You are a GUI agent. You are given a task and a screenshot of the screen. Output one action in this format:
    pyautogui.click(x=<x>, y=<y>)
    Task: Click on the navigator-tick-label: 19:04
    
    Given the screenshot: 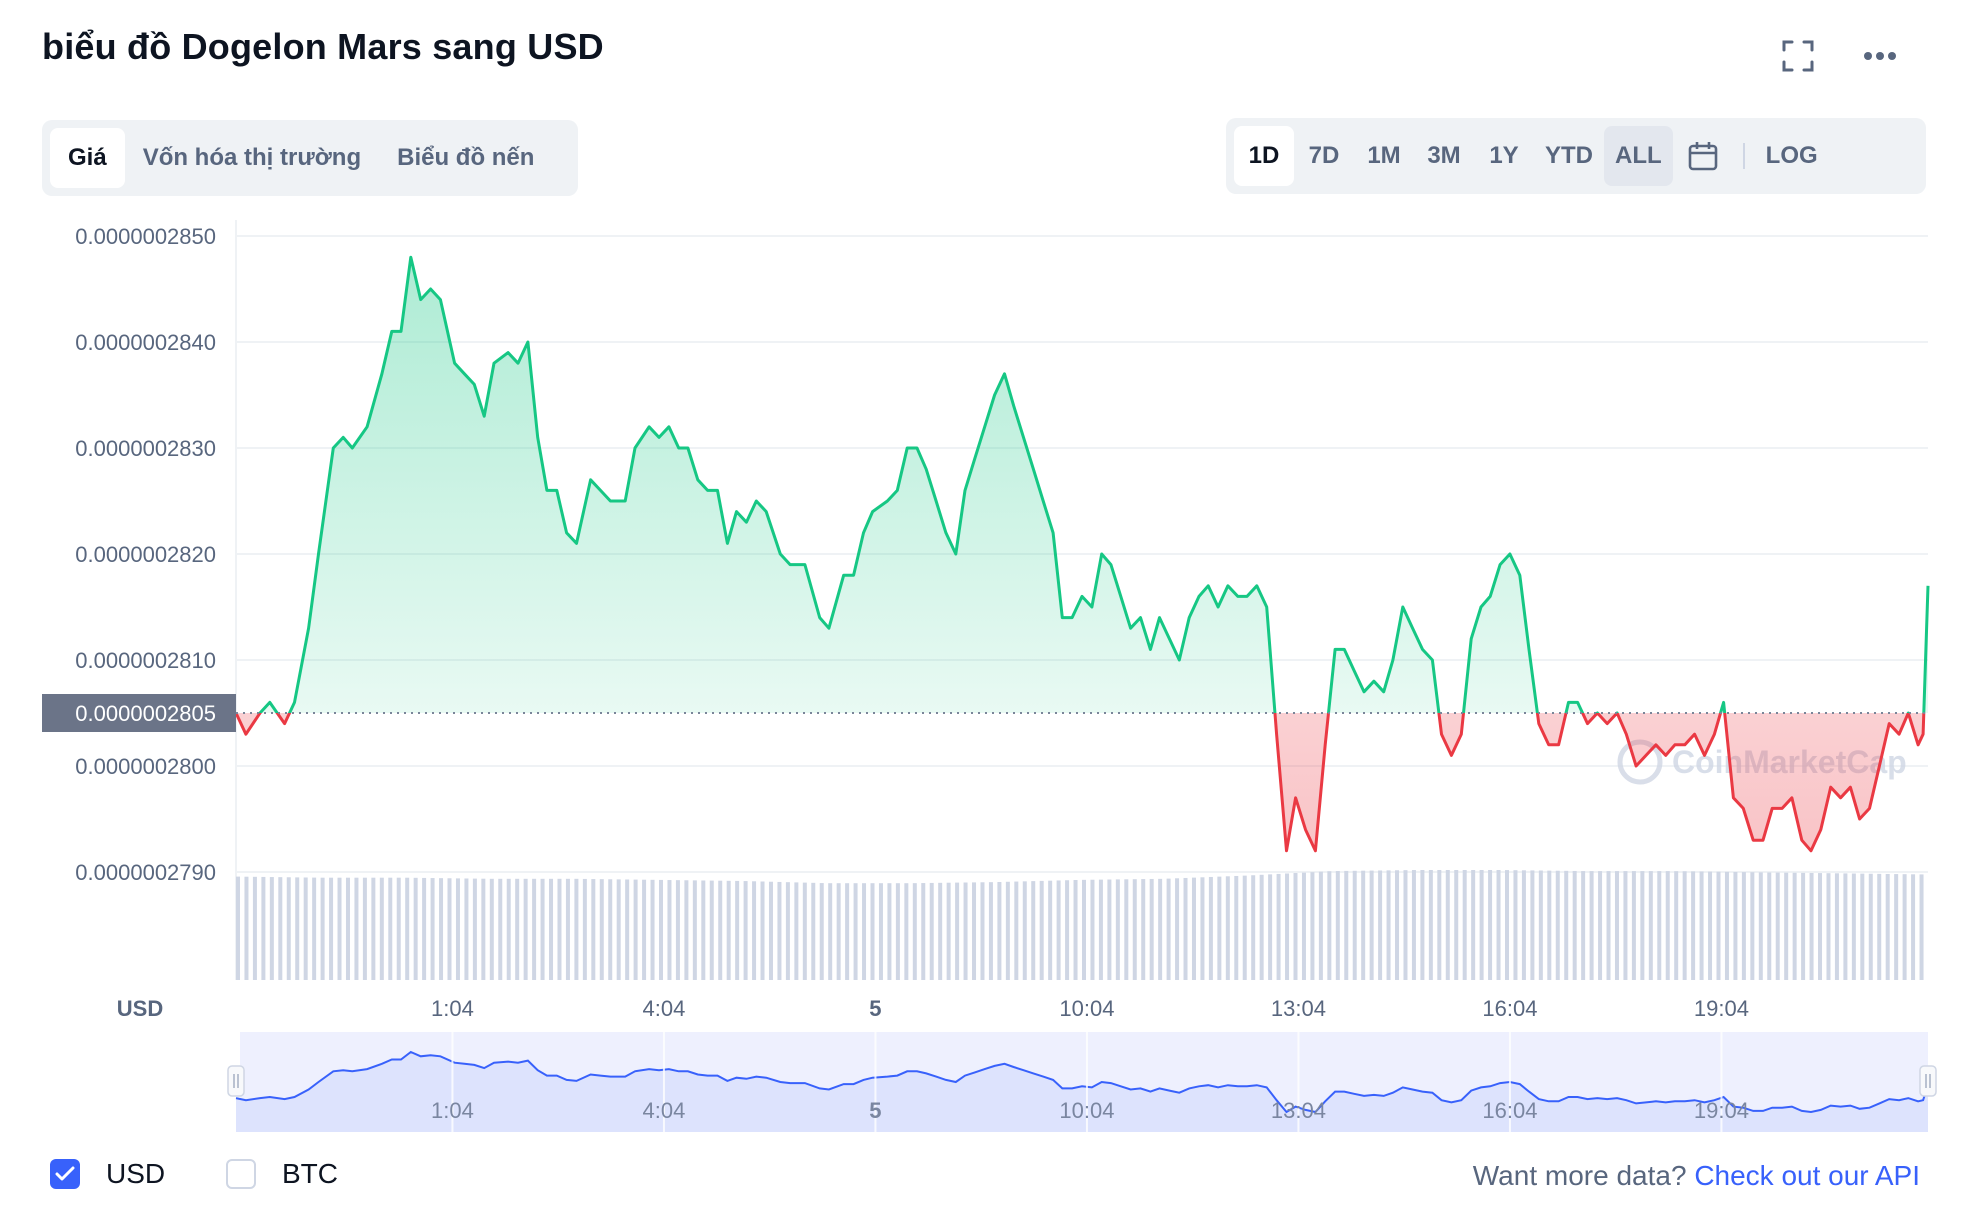 What is the action you would take?
    pyautogui.click(x=1721, y=1110)
    